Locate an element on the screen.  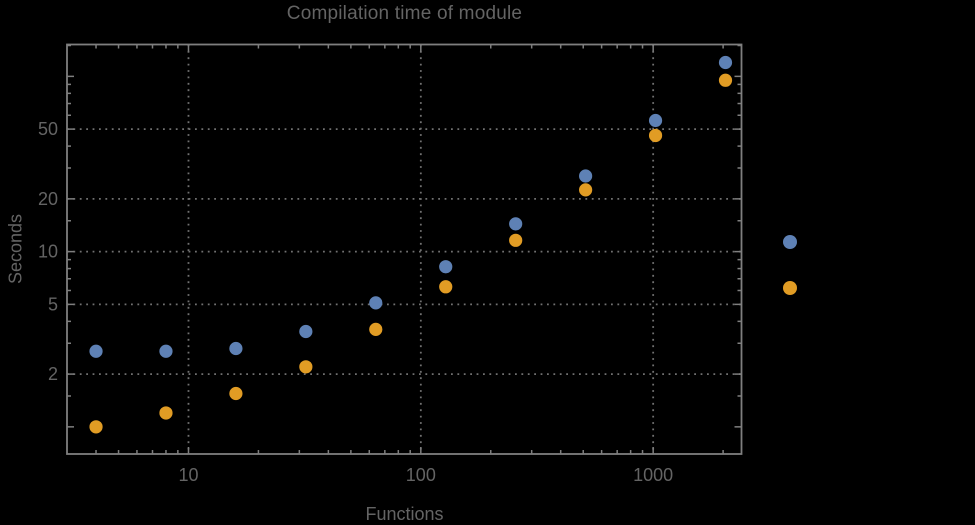
y-tick-label: 5 is located at coordinates (53, 304).